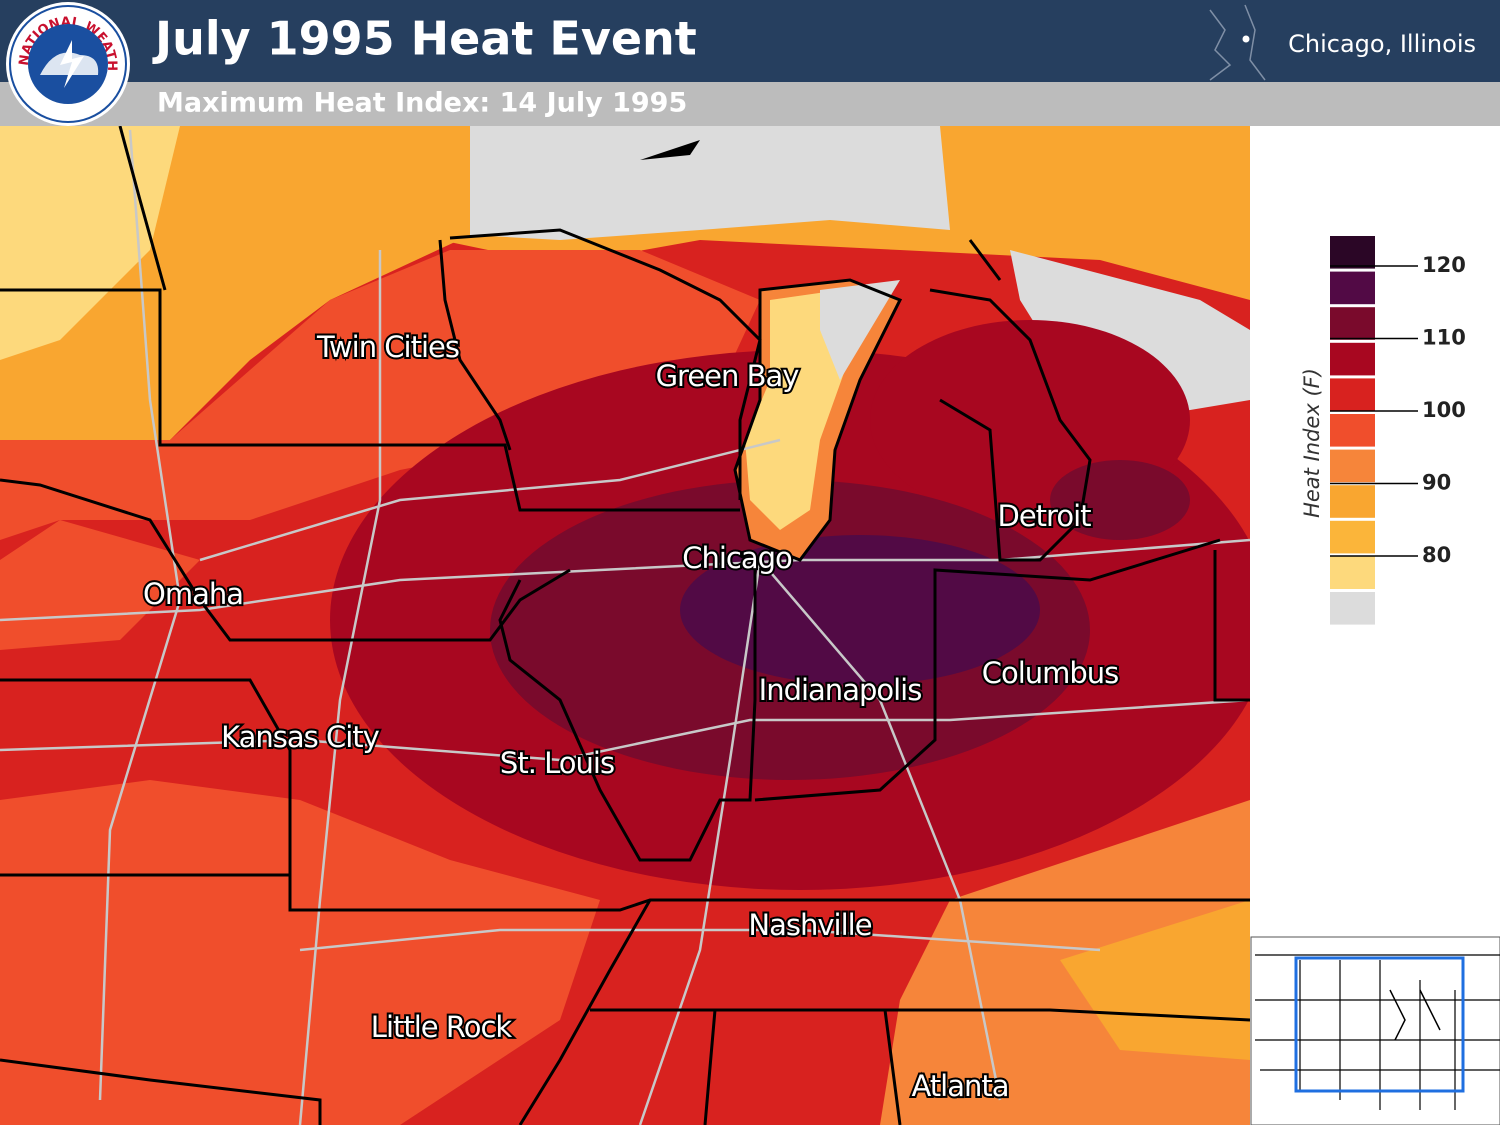 Image resolution: width=1500 pixels, height=1125 pixels. What do you see at coordinates (424, 39) in the screenshot?
I see `title: July 1995 Heat Event` at bounding box center [424, 39].